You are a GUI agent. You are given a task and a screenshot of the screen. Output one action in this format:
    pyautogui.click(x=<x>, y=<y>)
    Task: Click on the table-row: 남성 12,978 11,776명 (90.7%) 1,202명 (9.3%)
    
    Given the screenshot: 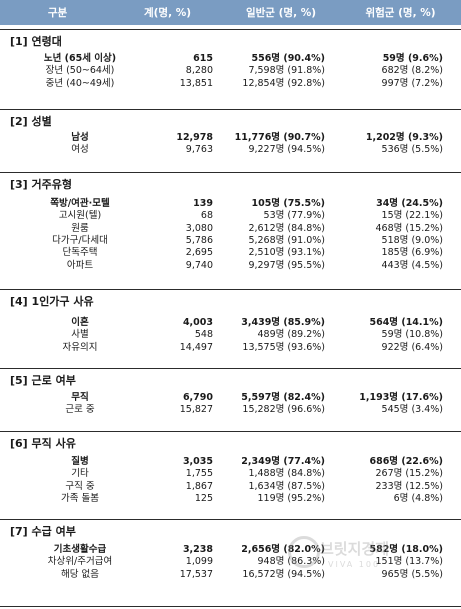 What is the action you would take?
    pyautogui.click(x=230, y=138)
    